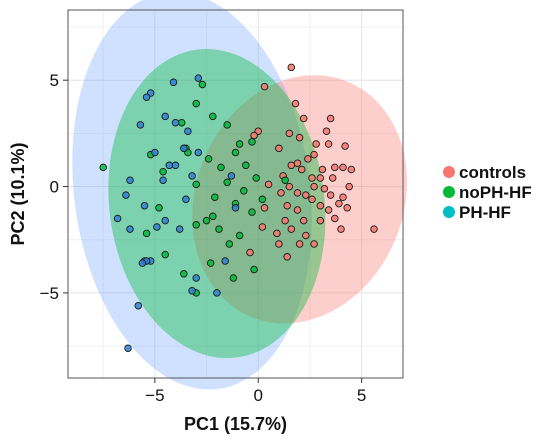 This screenshot has width=550, height=445. I want to click on series-controls, so click(312, 162).